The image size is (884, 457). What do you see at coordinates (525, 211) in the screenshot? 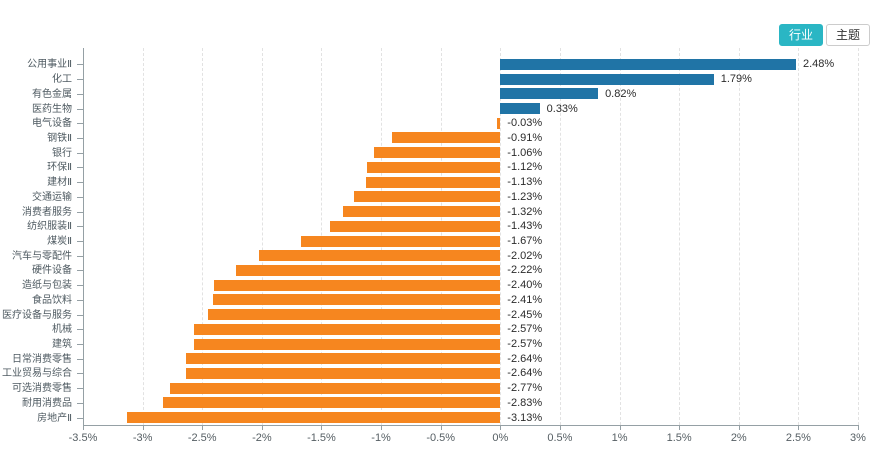
I see `bar-value-label: -1.32%` at bounding box center [525, 211].